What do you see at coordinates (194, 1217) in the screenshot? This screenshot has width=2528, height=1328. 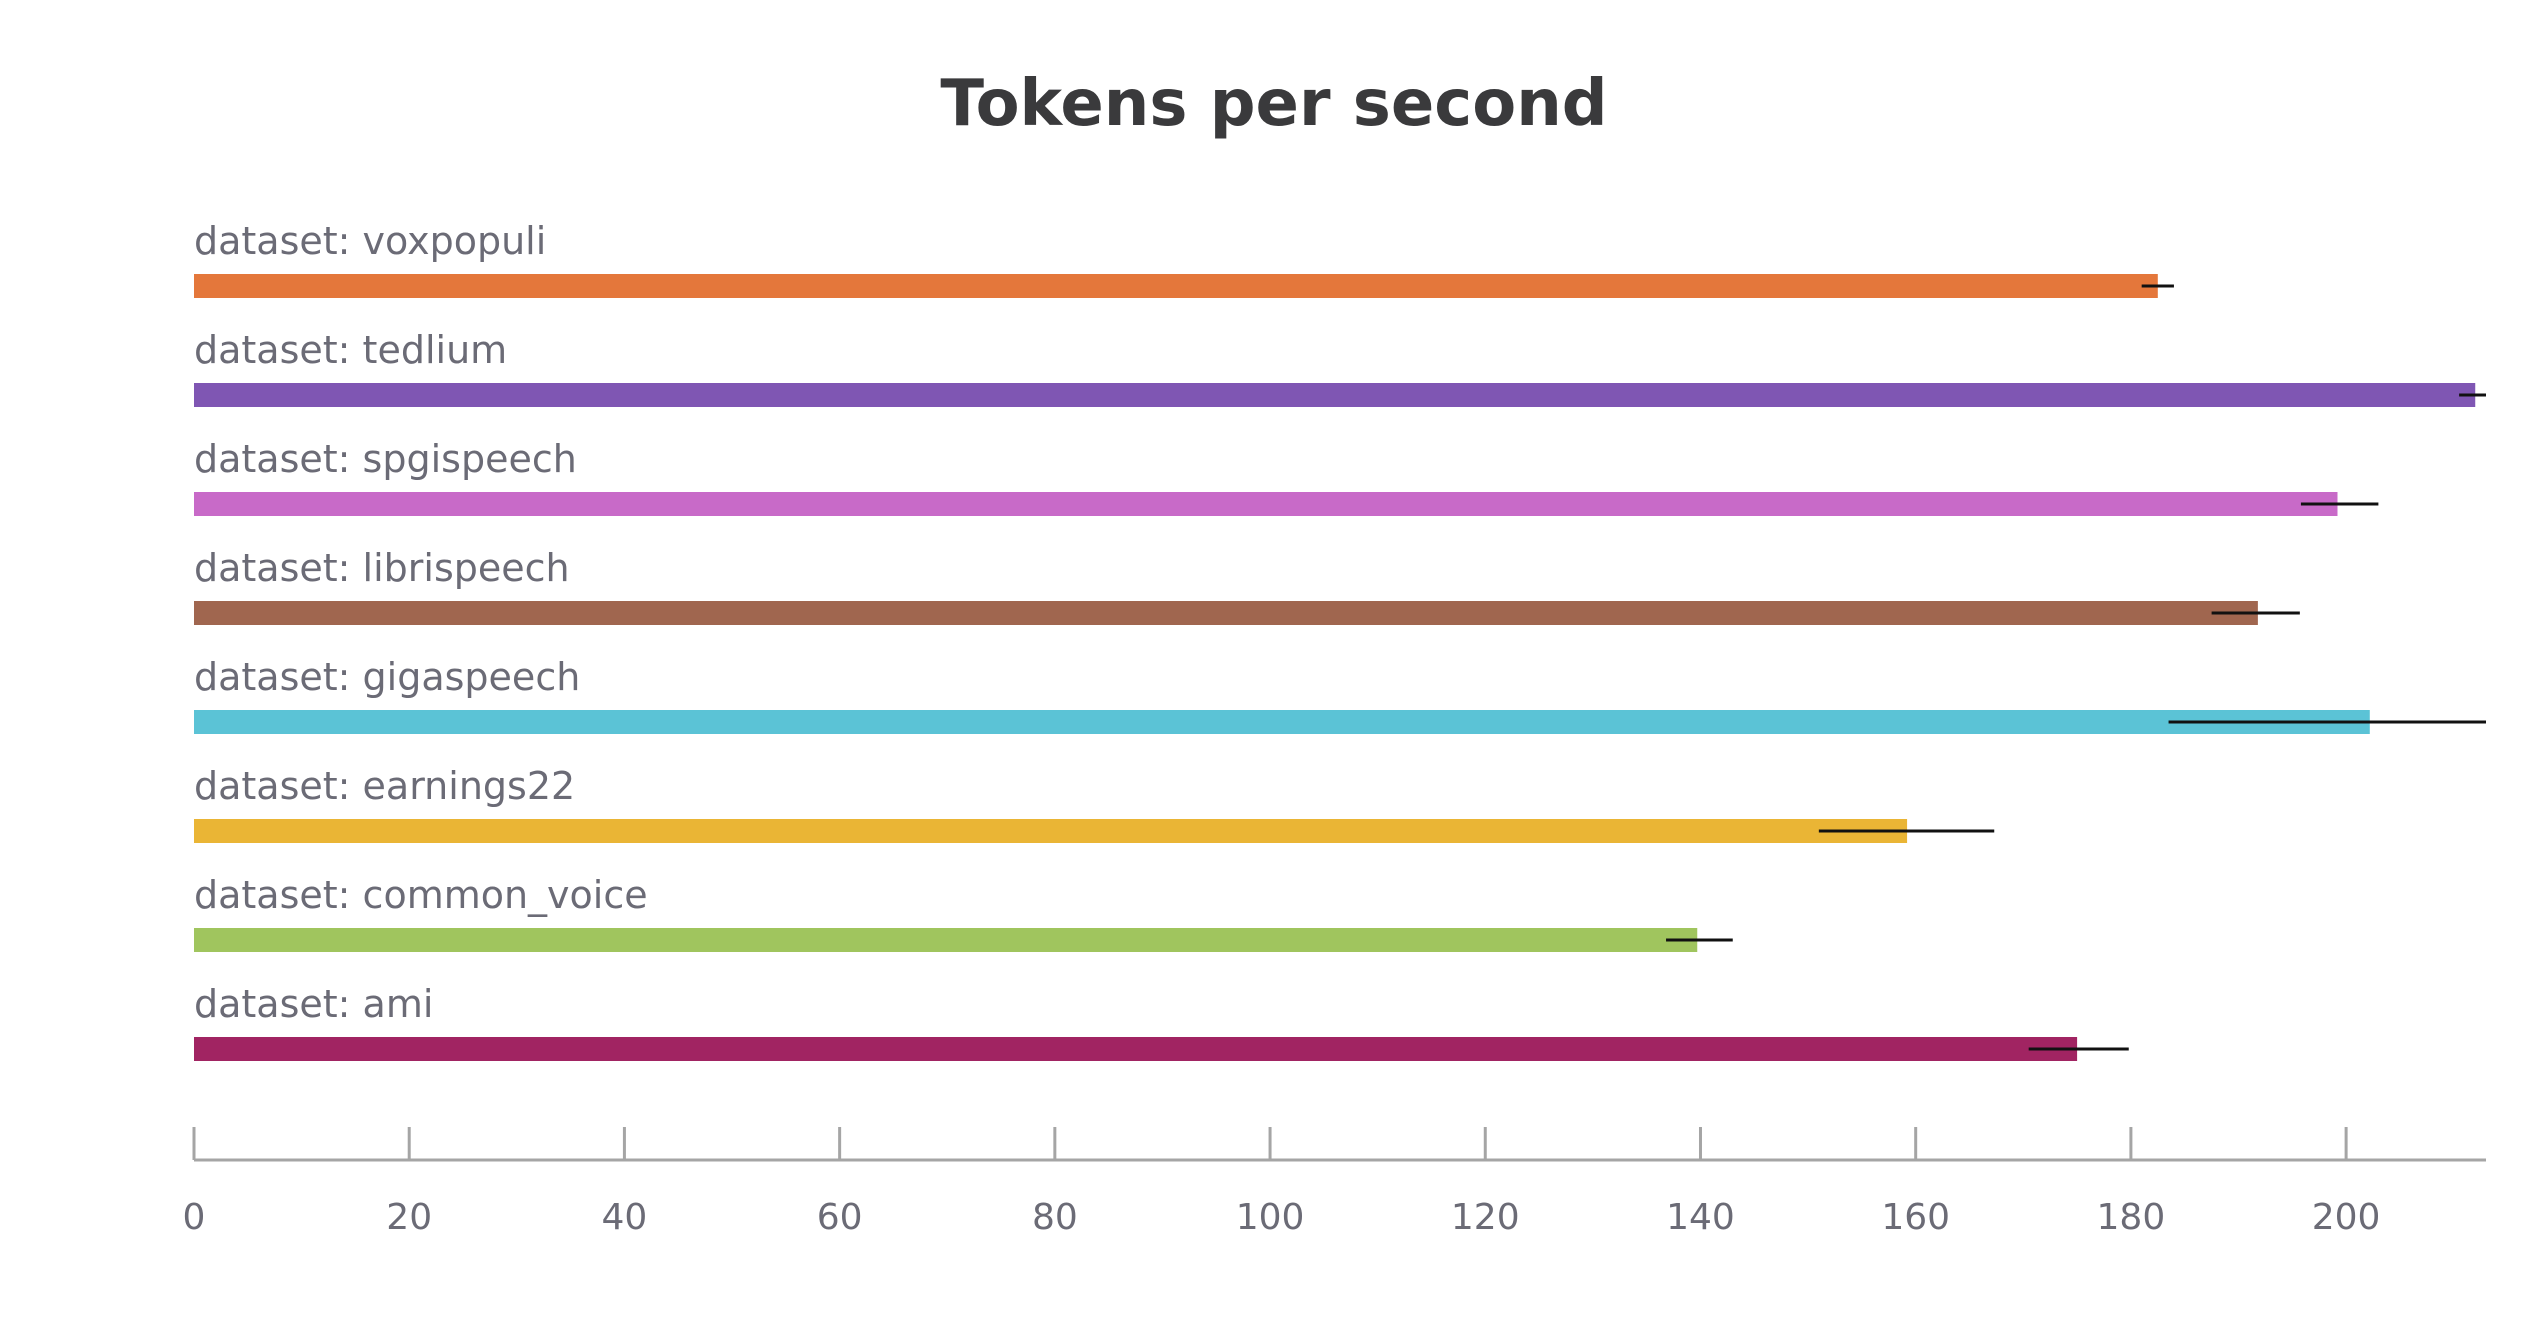 I see `x-tick-label: 0` at bounding box center [194, 1217].